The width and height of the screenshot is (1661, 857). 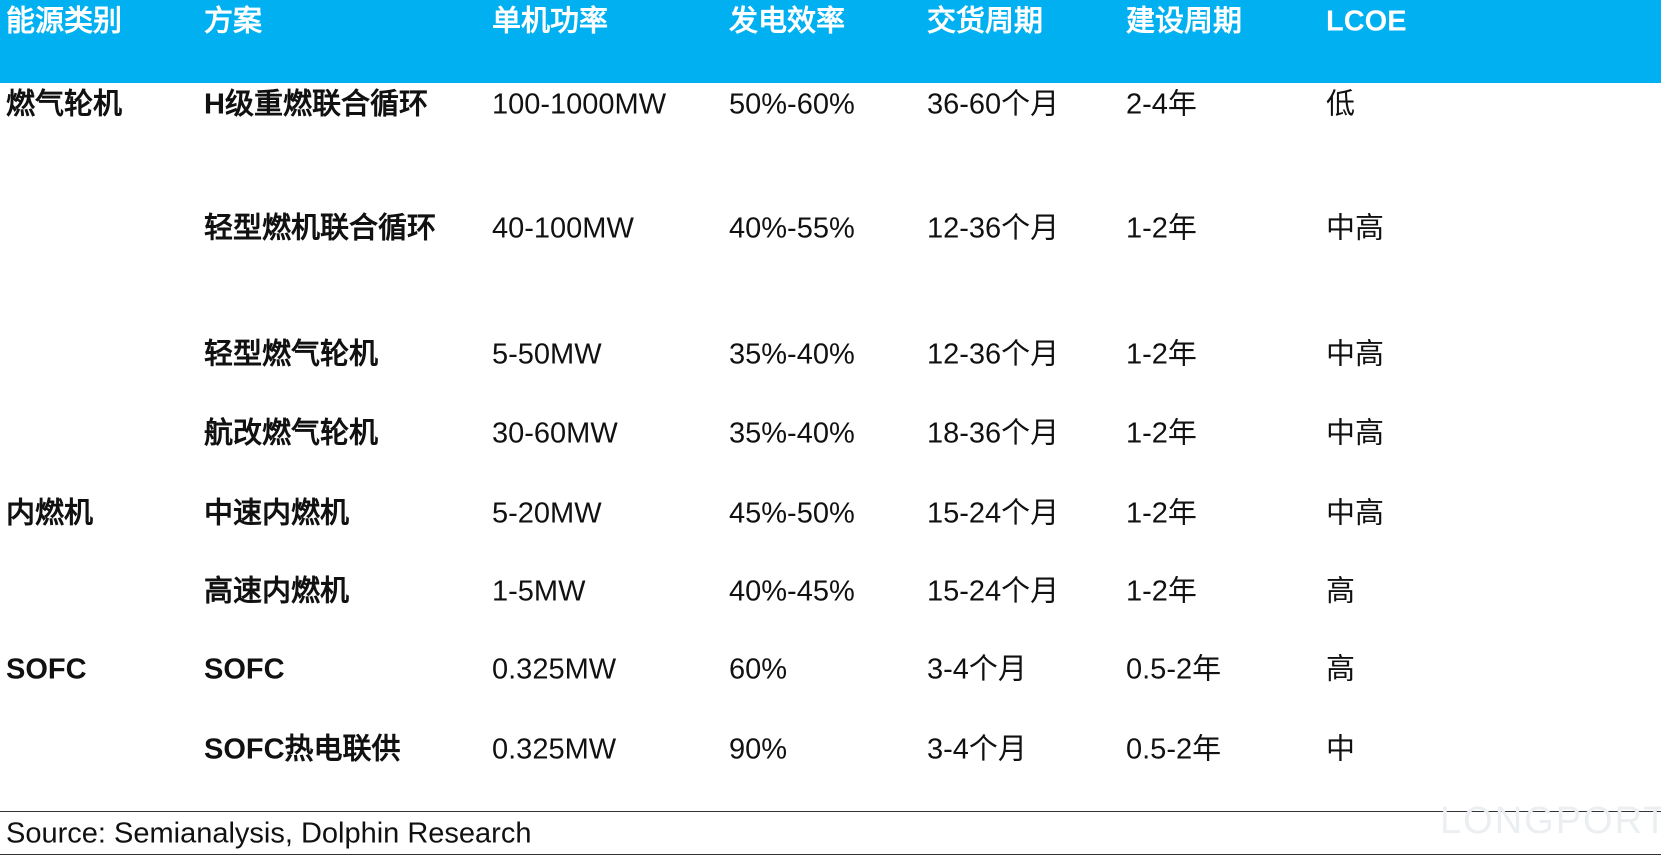 I want to click on source-note: Source: Semianalysis, Dolphin Research, so click(x=269, y=833).